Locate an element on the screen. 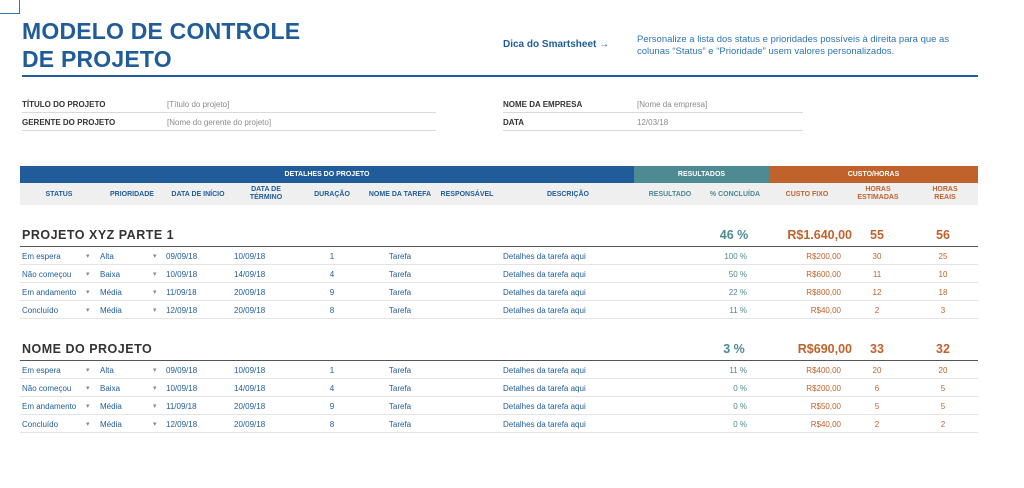 This screenshot has height=488, width=1024. fixed-cost-cell: R$200,00 is located at coordinates (823, 388).